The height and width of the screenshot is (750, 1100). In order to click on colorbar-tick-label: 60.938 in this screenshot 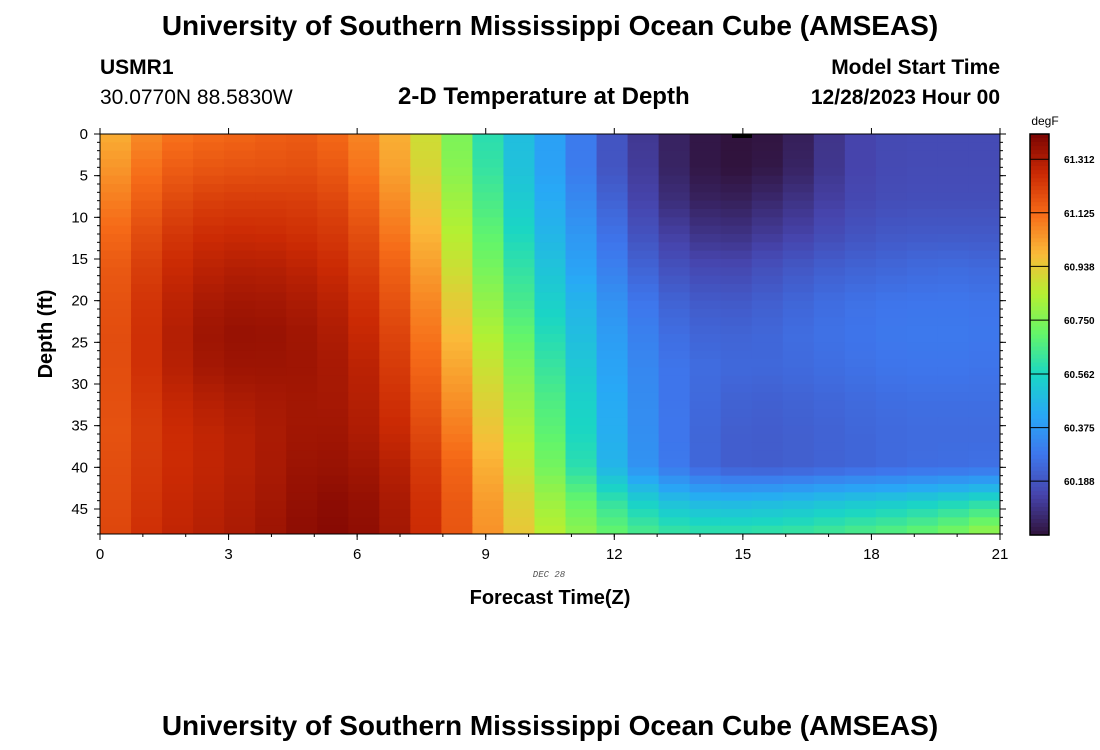, I will do `click(1079, 267)`.